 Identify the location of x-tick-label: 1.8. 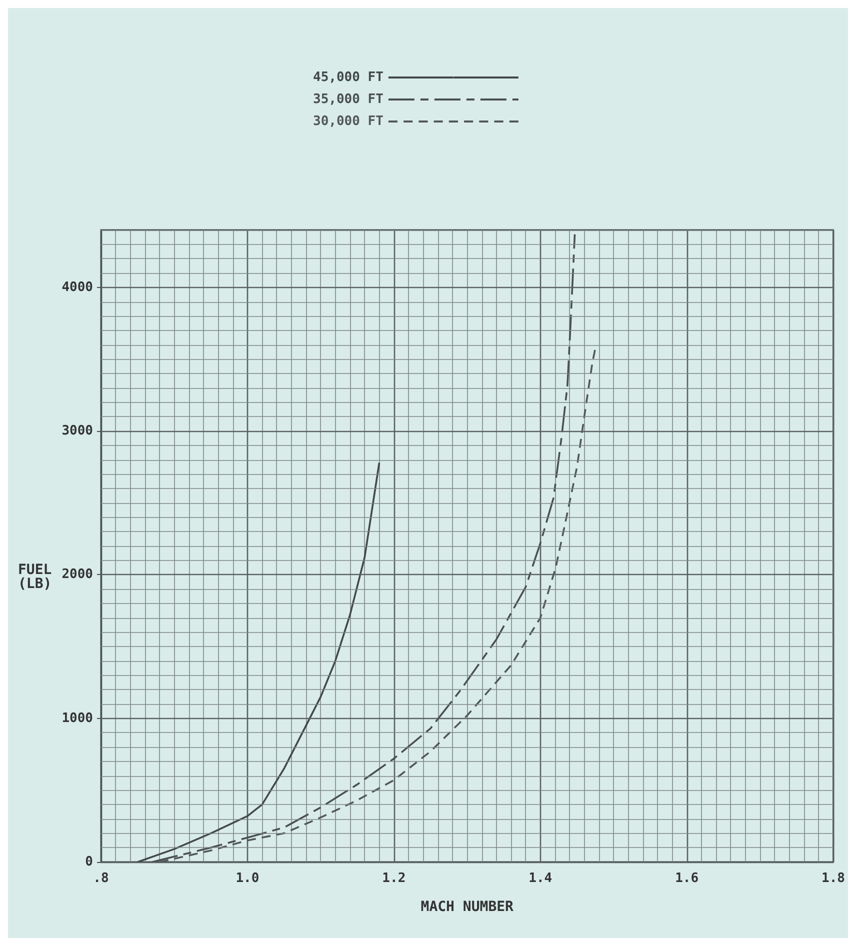
(834, 878).